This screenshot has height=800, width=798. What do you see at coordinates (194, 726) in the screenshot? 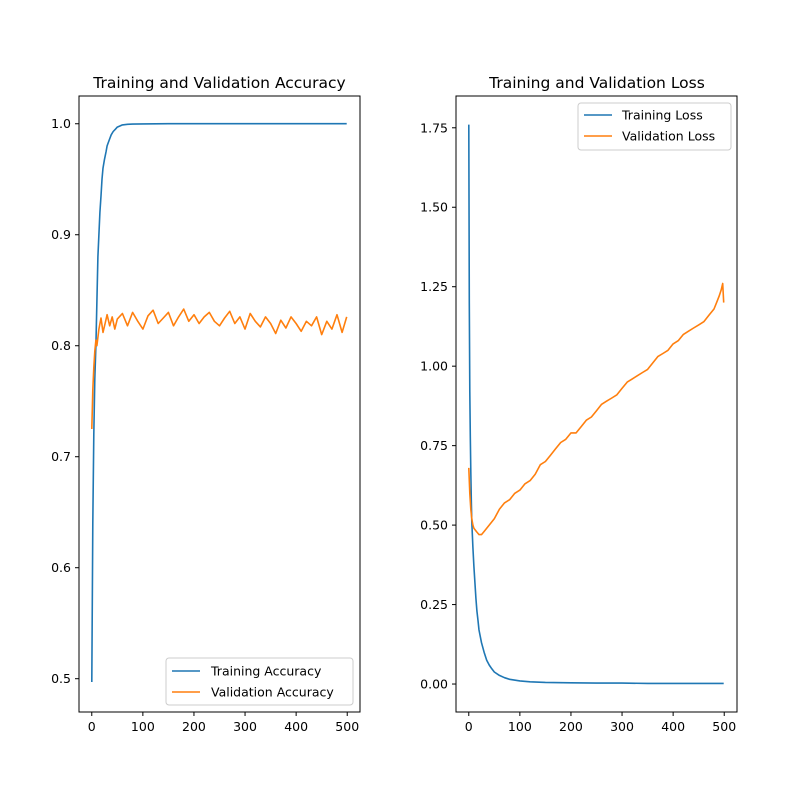
I see `accuracy-x-tick-label: 200` at bounding box center [194, 726].